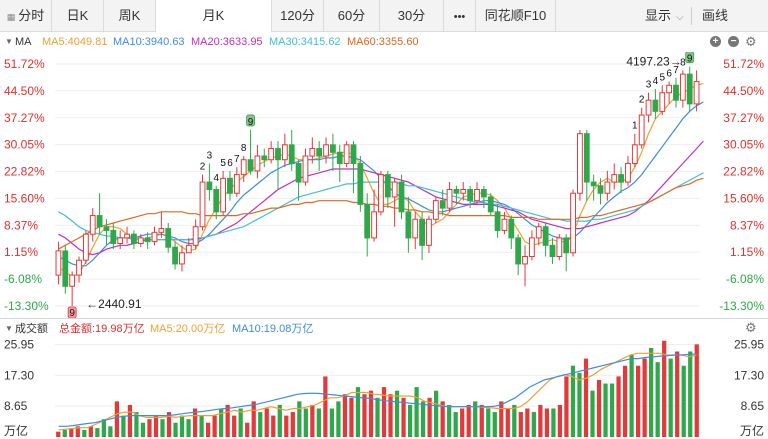 Image resolution: width=768 pixels, height=439 pixels. Describe the element at coordinates (352, 16) in the screenshot. I see `tab-60min: 60分` at that location.